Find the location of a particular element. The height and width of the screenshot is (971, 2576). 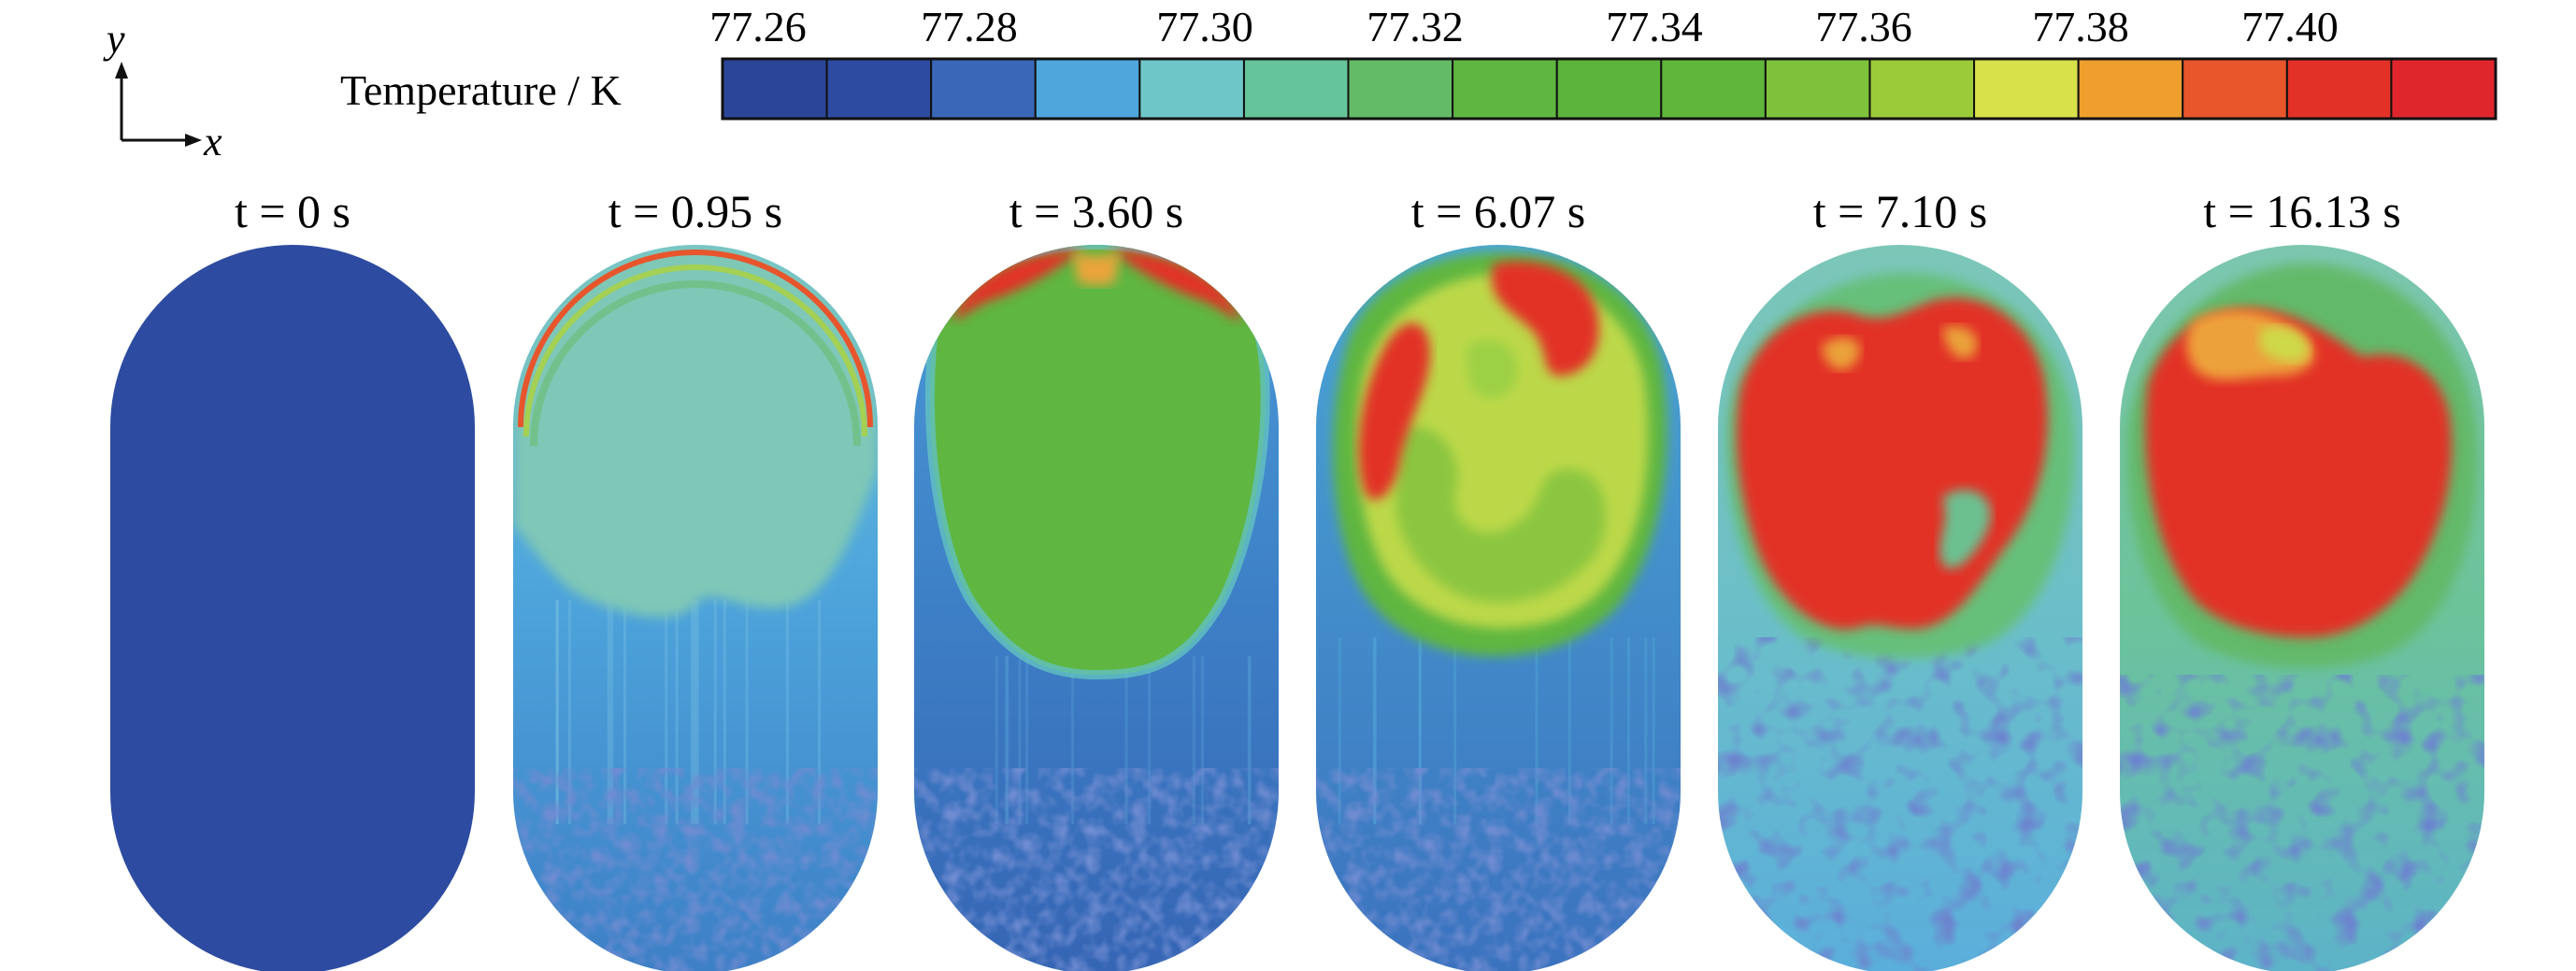

x-axis-label: x is located at coordinates (212, 141).